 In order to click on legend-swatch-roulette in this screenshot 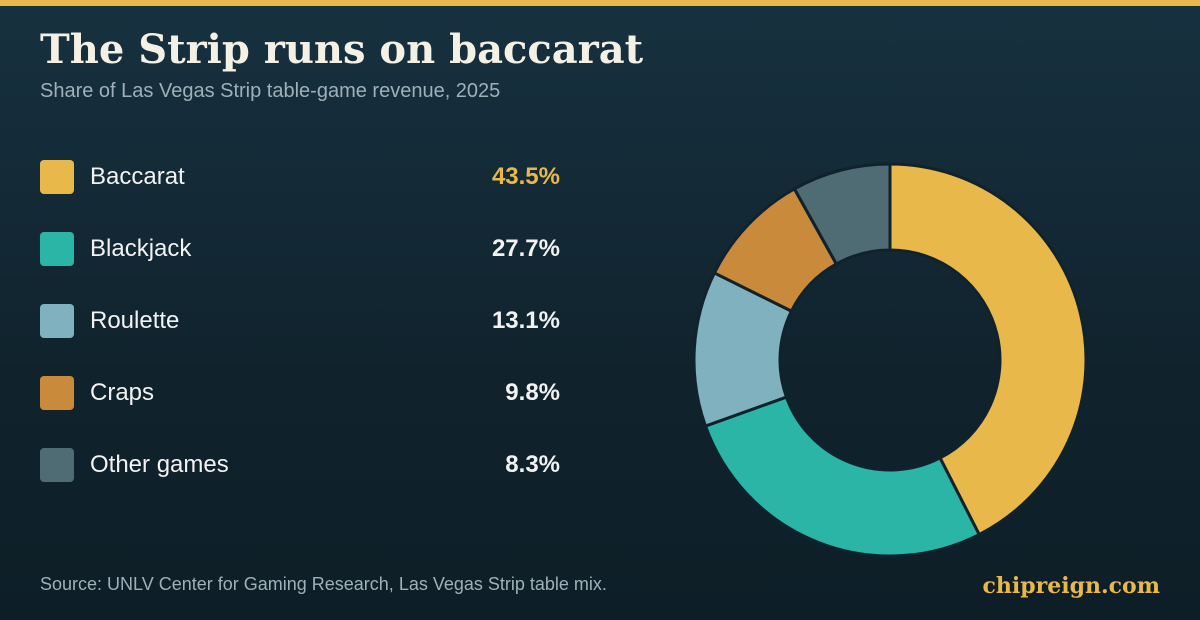, I will do `click(57, 321)`.